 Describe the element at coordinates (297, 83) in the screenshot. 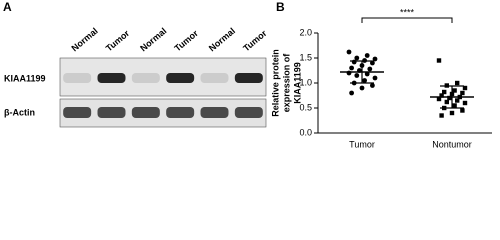

I see `y-axis-label: KIAA1199` at that location.